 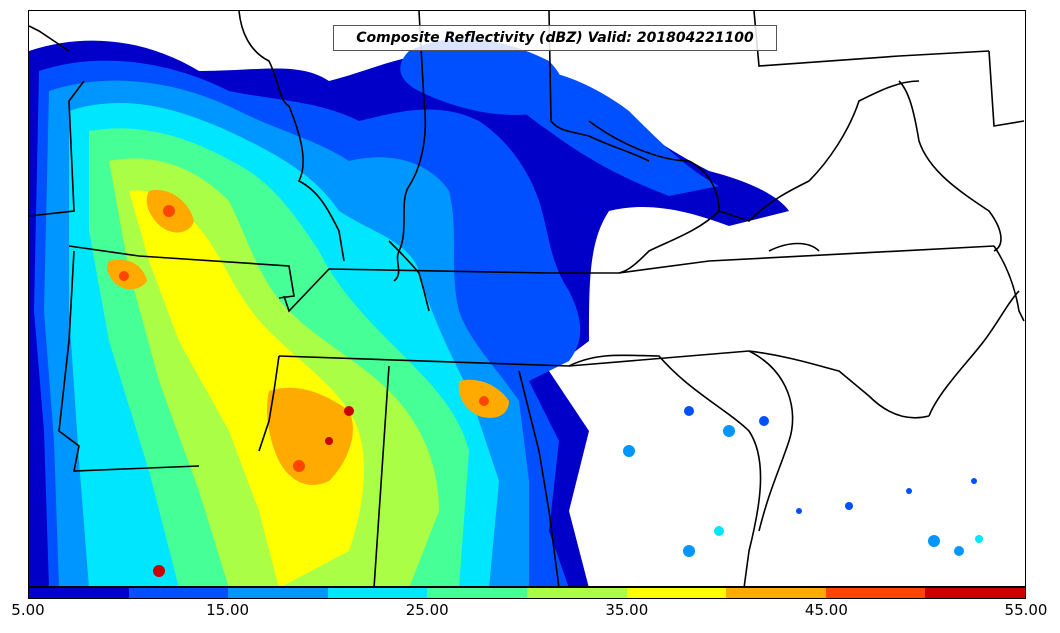 What do you see at coordinates (530, 611) in the screenshot?
I see `colorbar-labels: 5.00 15.00 25.00 35.00 45.00 55.00` at bounding box center [530, 611].